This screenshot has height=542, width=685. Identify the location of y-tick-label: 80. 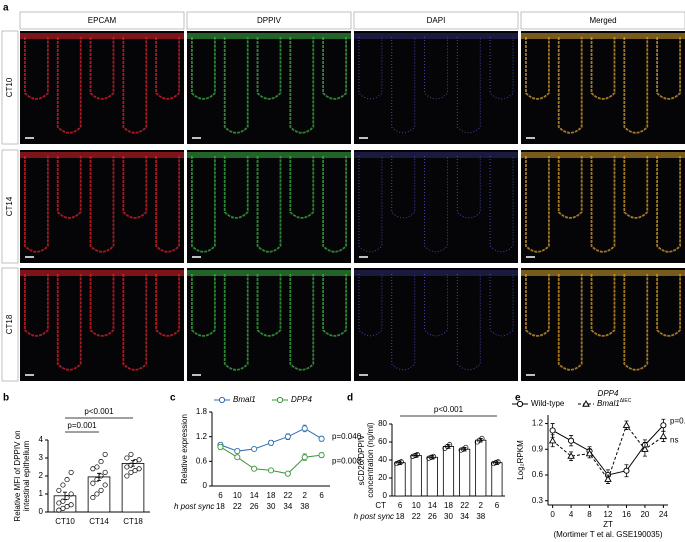
(382, 423).